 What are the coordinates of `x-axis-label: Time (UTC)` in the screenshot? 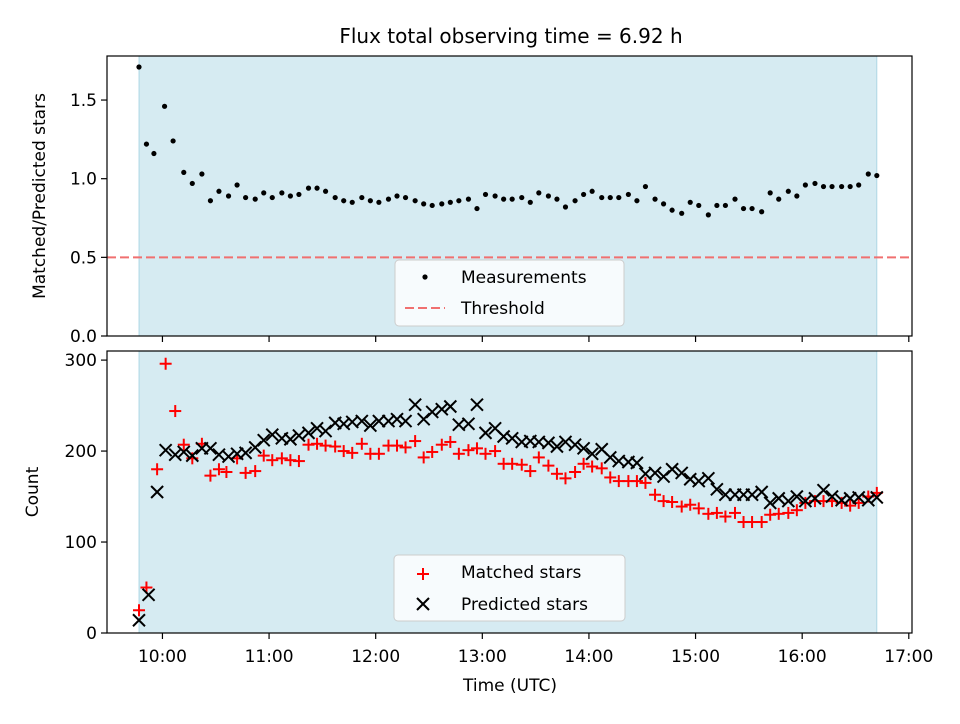 It's located at (509, 686).